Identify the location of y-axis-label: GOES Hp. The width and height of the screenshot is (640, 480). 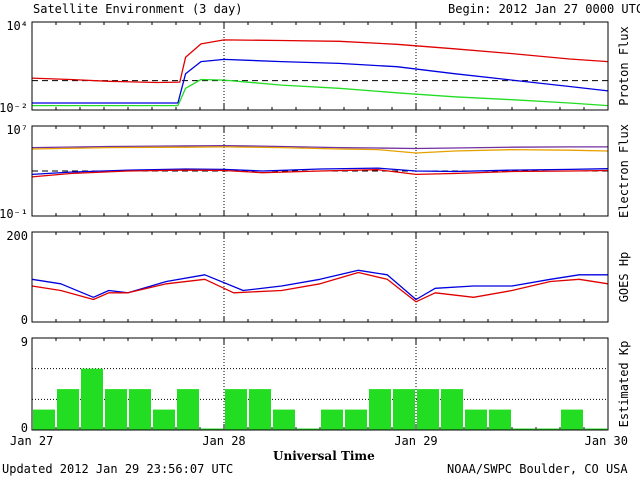
(624, 277).